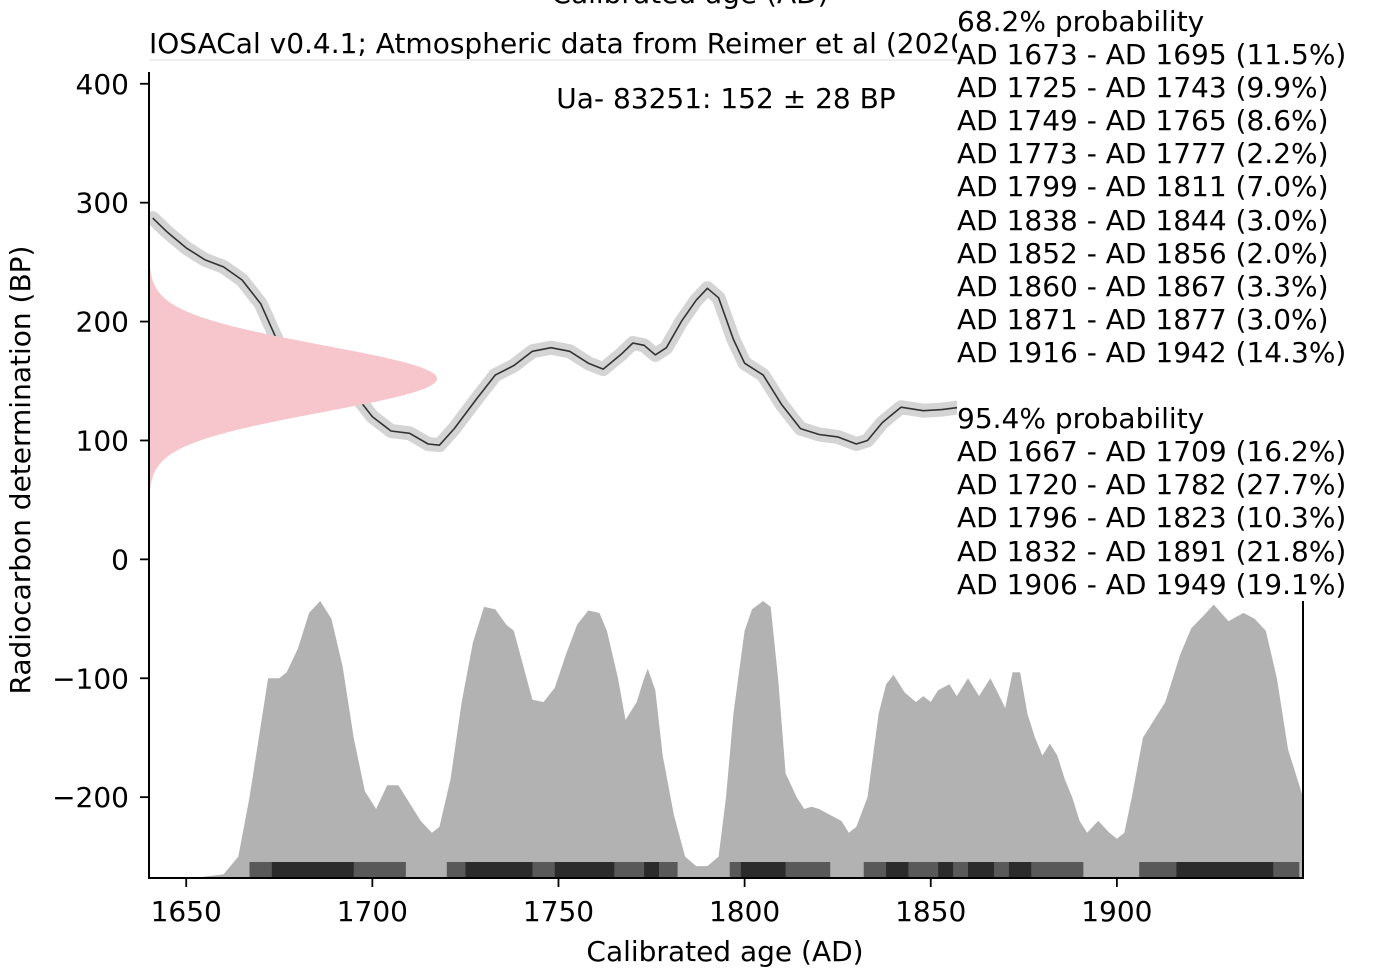 This screenshot has height=971, width=1386. What do you see at coordinates (1143, 319) in the screenshot?
I see `interval-68-row: AD 1871 - AD 1877 (3.0%)` at bounding box center [1143, 319].